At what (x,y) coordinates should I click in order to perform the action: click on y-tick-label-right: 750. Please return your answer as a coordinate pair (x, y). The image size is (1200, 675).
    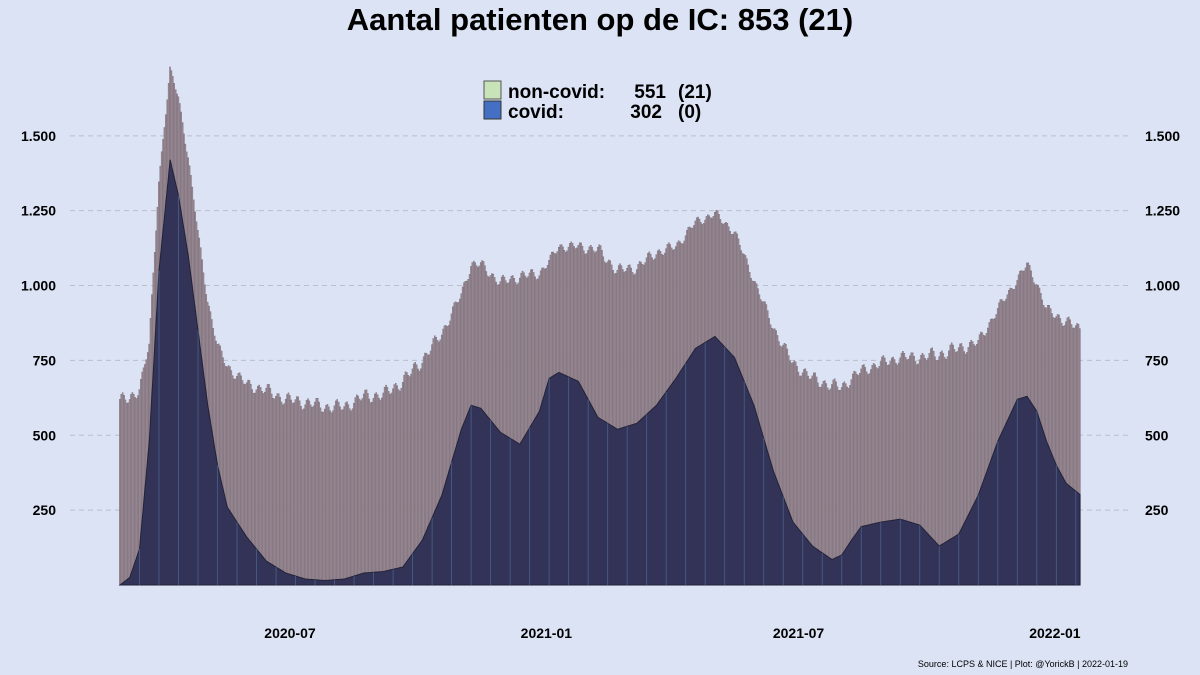
    Looking at the image, I should click on (1157, 360).